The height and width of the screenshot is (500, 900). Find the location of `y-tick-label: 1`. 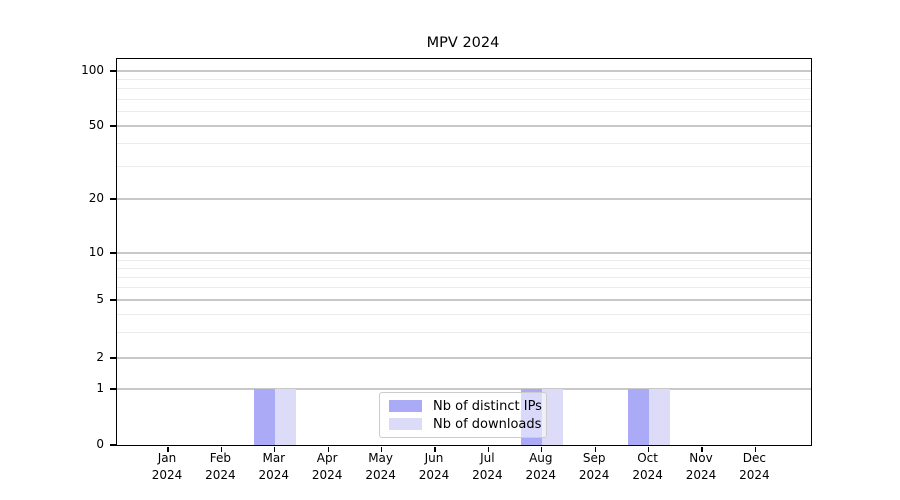

y-tick-label: 1 is located at coordinates (100, 388).